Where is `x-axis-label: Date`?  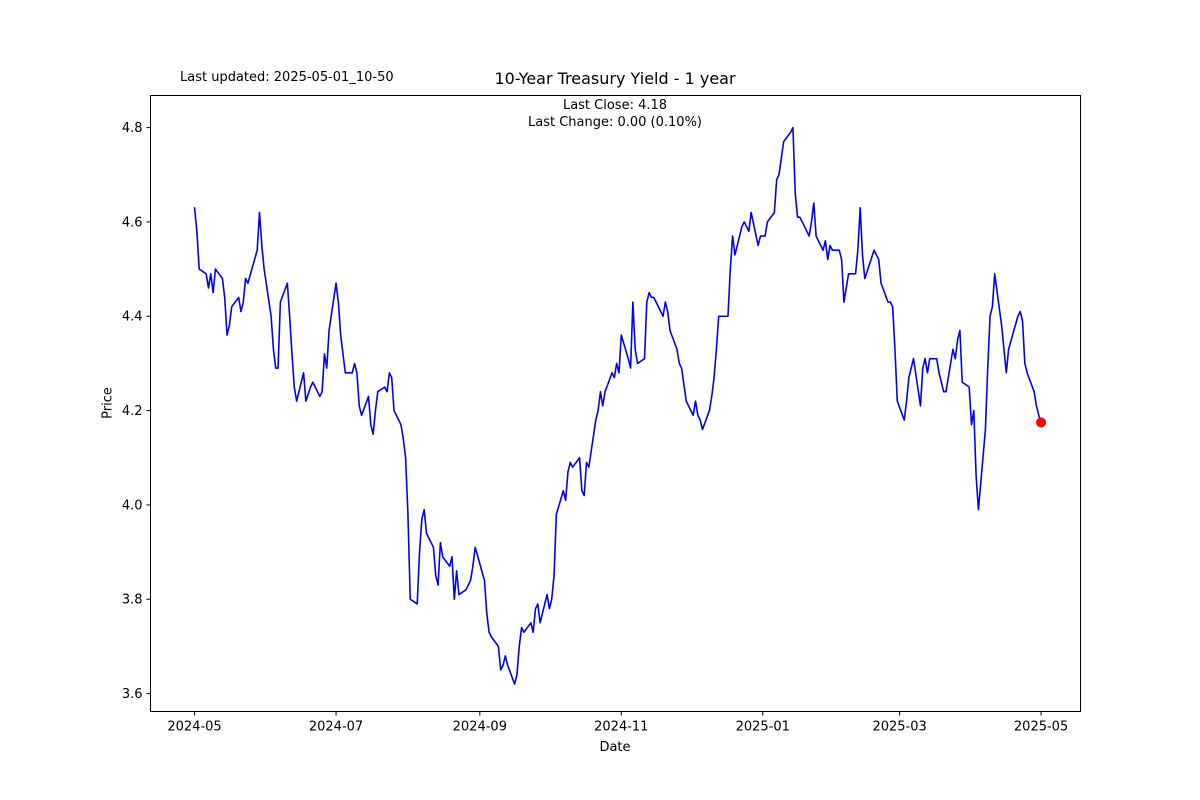
x-axis-label: Date is located at coordinates (615, 747).